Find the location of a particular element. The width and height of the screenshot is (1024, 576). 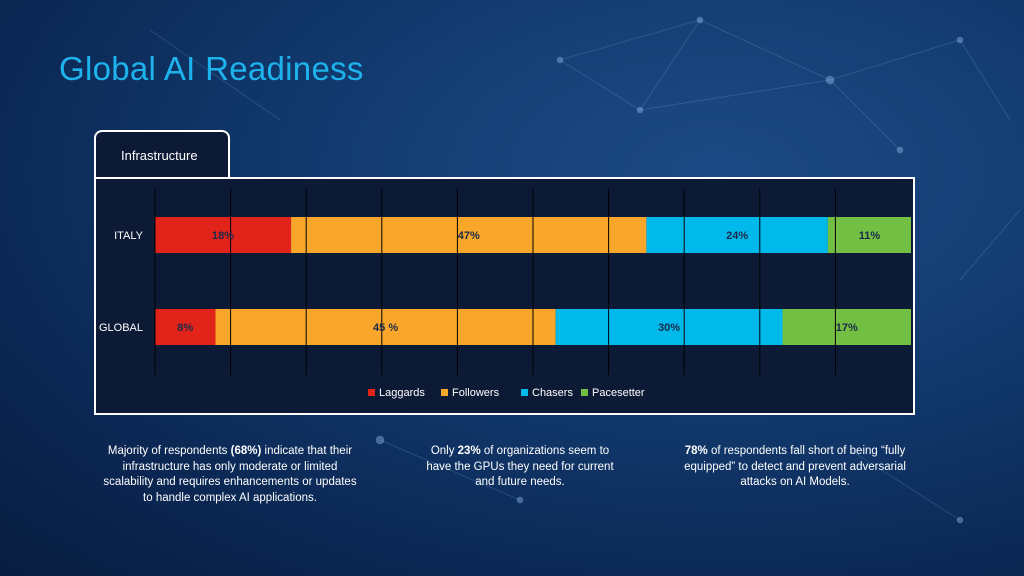

legend-swatch-chasers is located at coordinates (524, 392).